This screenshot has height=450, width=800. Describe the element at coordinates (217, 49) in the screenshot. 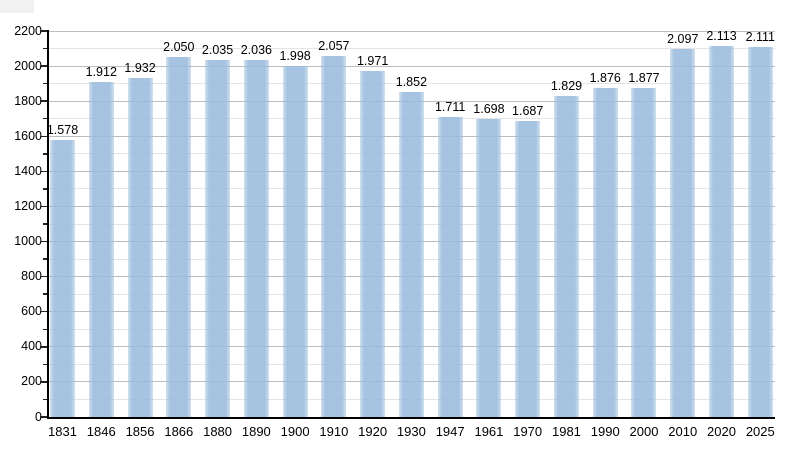

I see `bar-value-label: 2.035` at that location.